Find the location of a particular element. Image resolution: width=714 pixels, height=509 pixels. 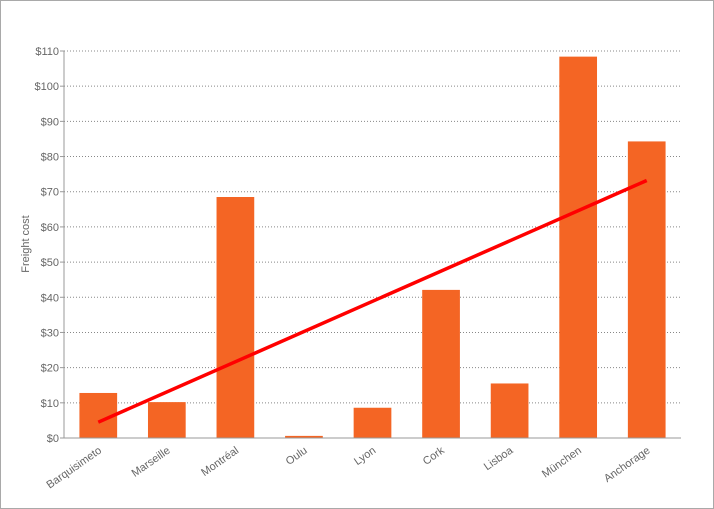

y-tick-label: $50 is located at coordinates (50, 263).